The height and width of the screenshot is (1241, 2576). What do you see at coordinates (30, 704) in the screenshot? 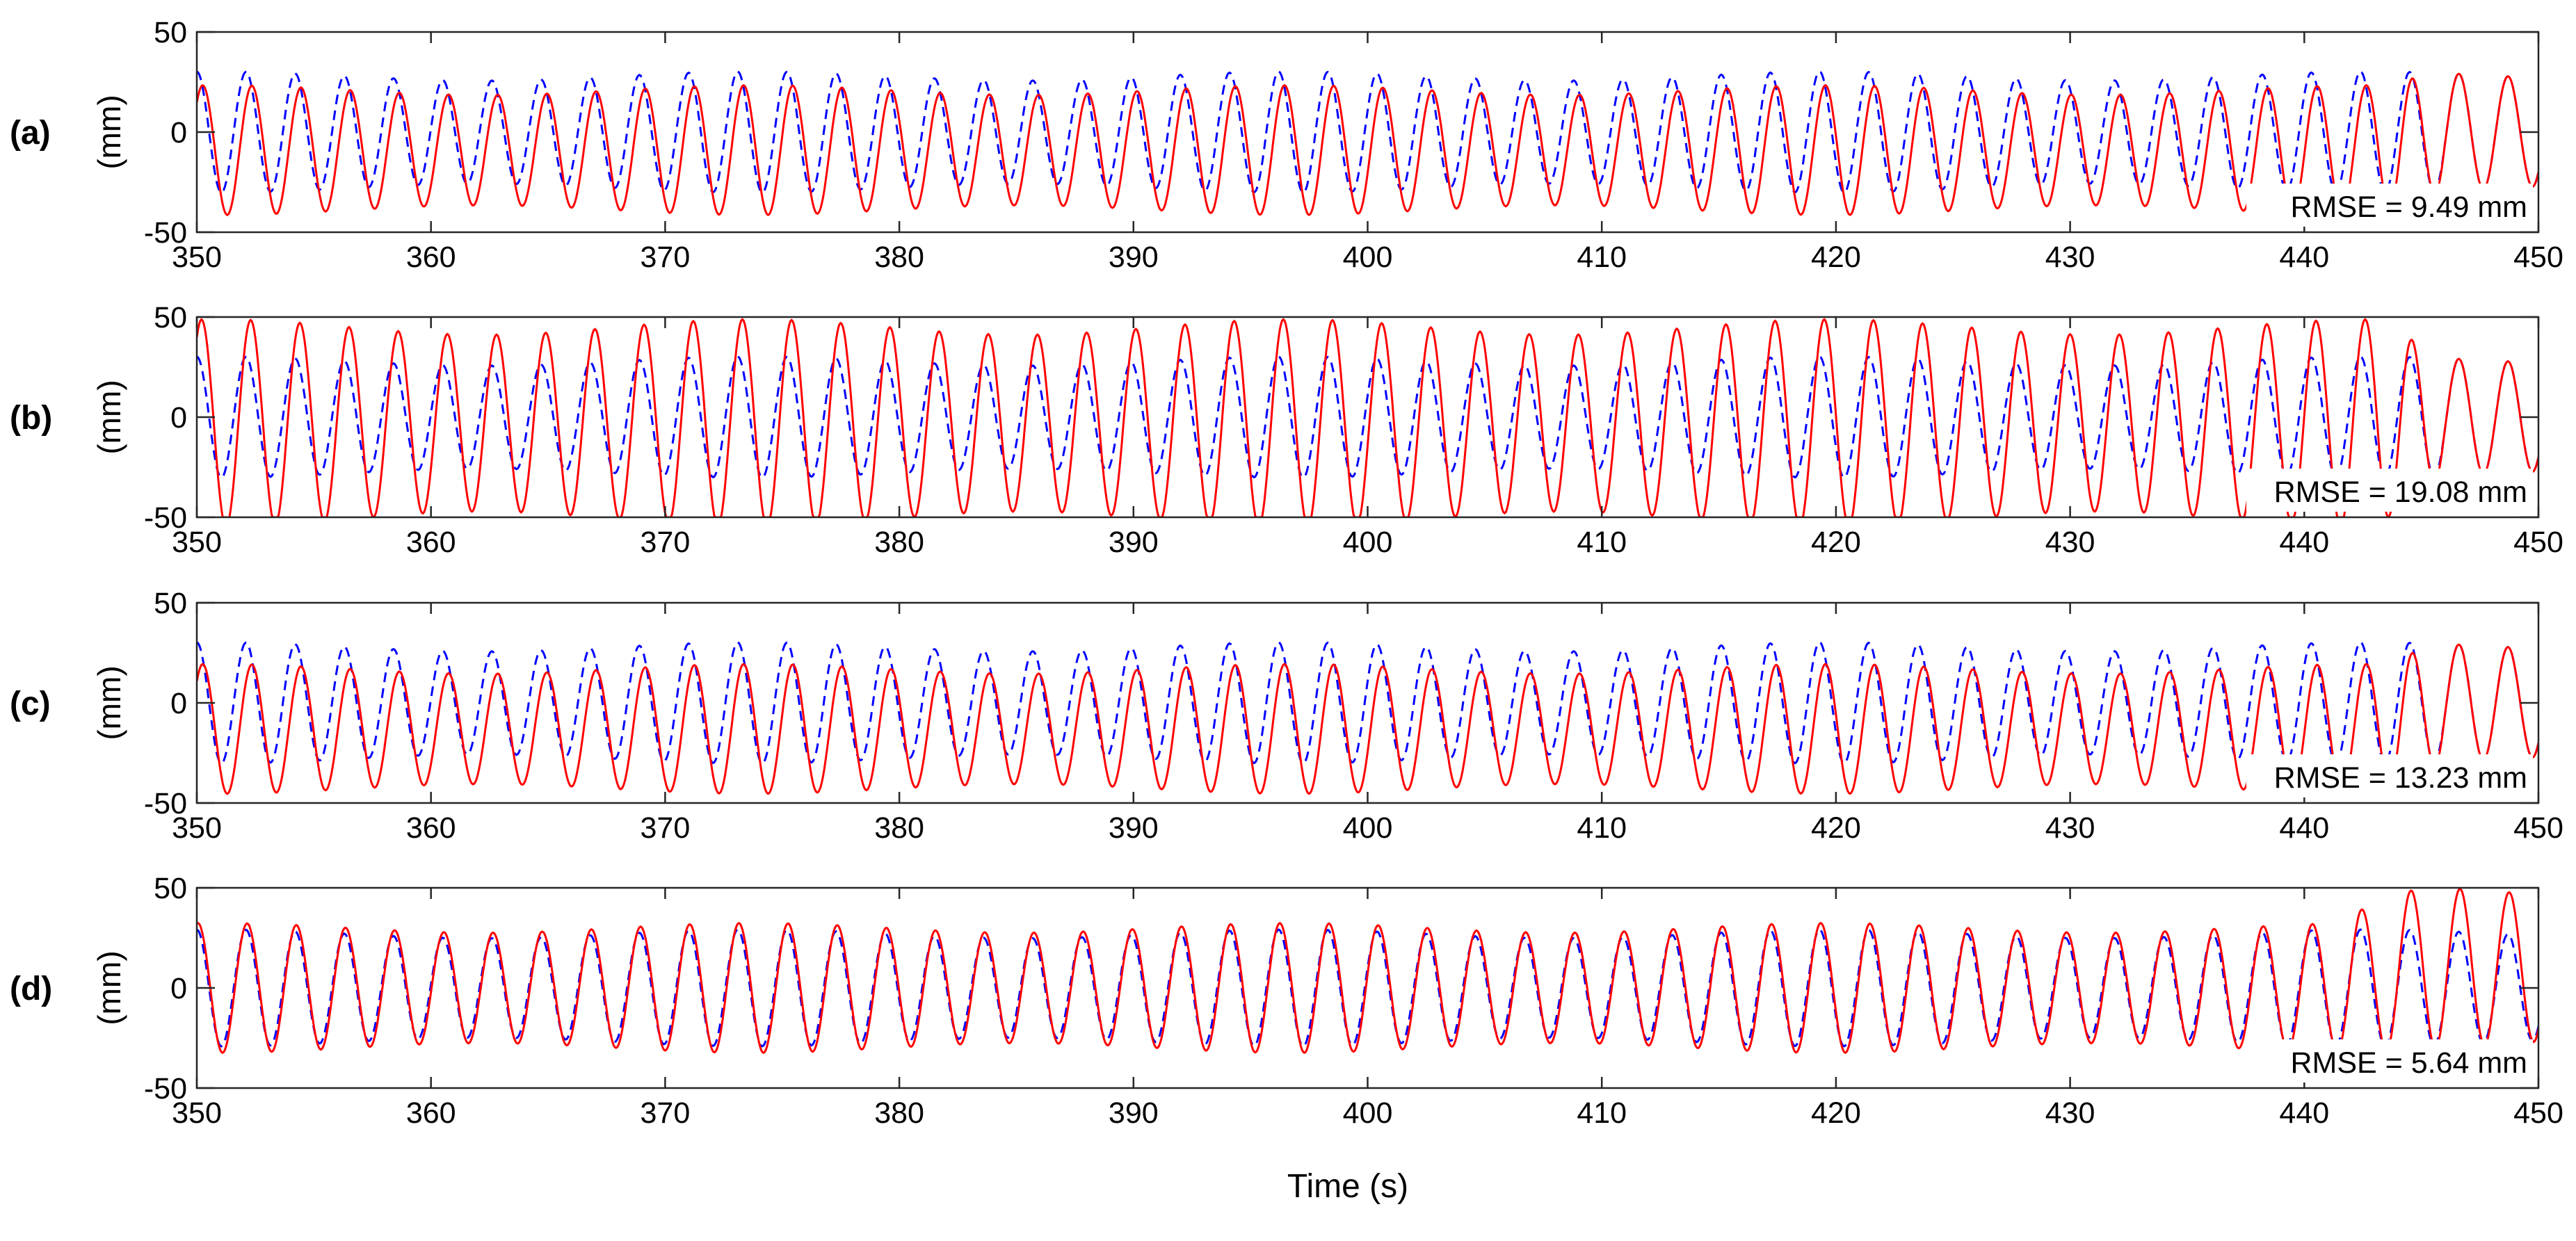
I see `panel-label: (c)` at bounding box center [30, 704].